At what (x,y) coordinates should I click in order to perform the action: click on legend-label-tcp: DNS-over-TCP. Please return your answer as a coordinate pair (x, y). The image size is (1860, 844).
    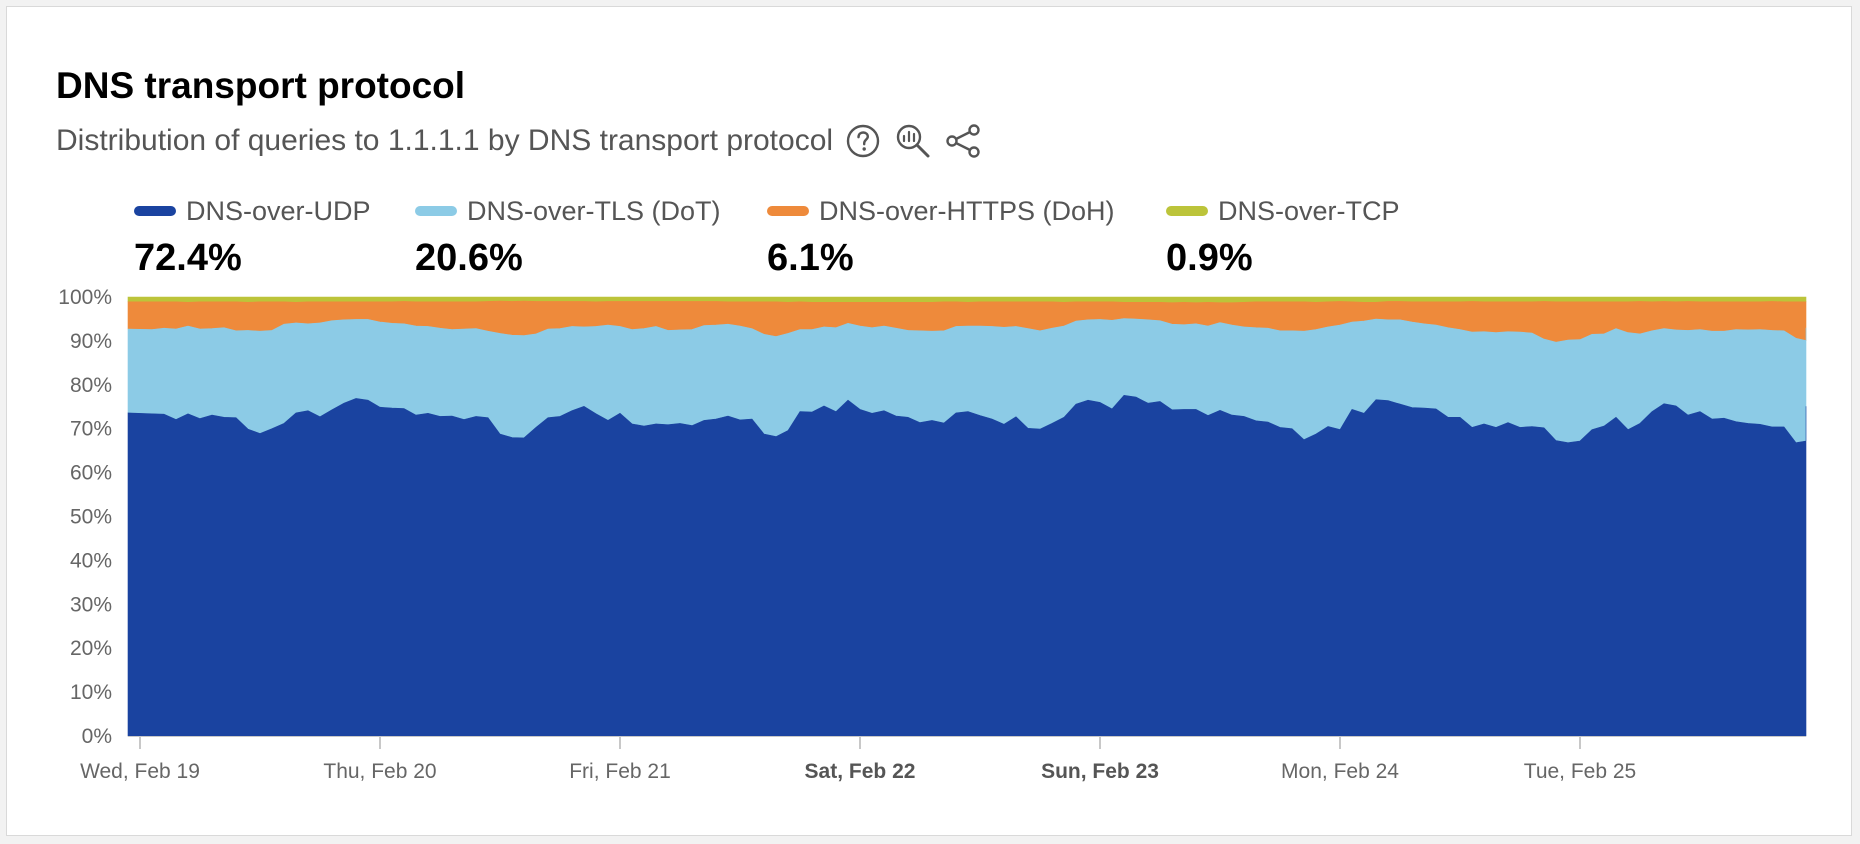
    Looking at the image, I should click on (1309, 210).